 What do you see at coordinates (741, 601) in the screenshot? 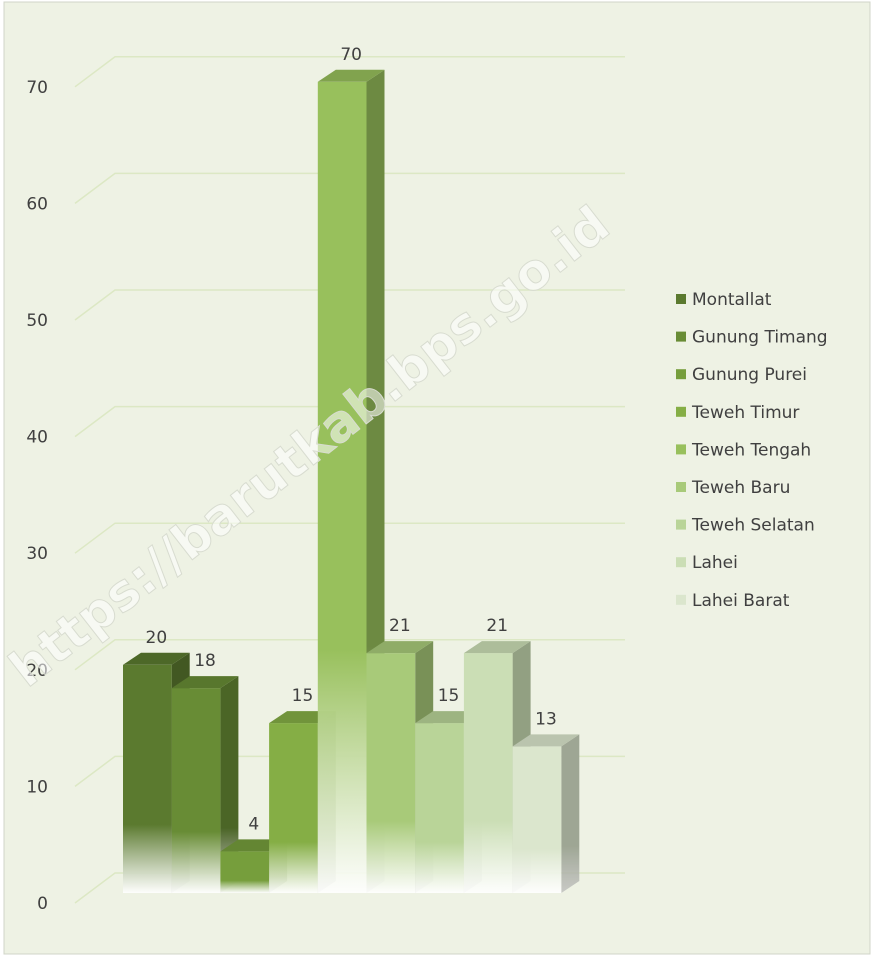
I see `legend-label: Lahei Barat` at bounding box center [741, 601].